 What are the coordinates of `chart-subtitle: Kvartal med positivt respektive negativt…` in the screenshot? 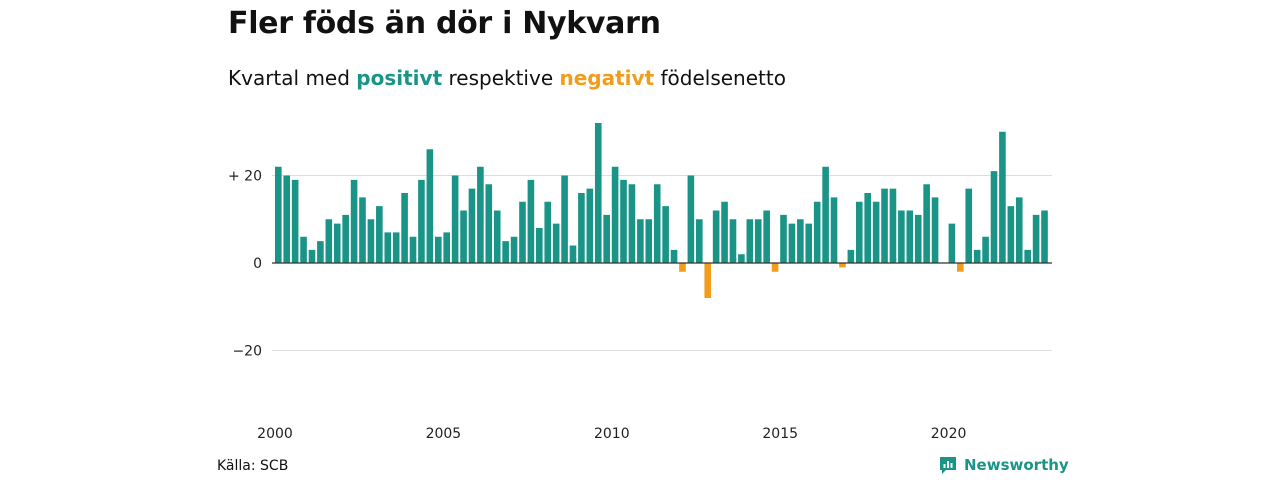 It's located at (507, 78).